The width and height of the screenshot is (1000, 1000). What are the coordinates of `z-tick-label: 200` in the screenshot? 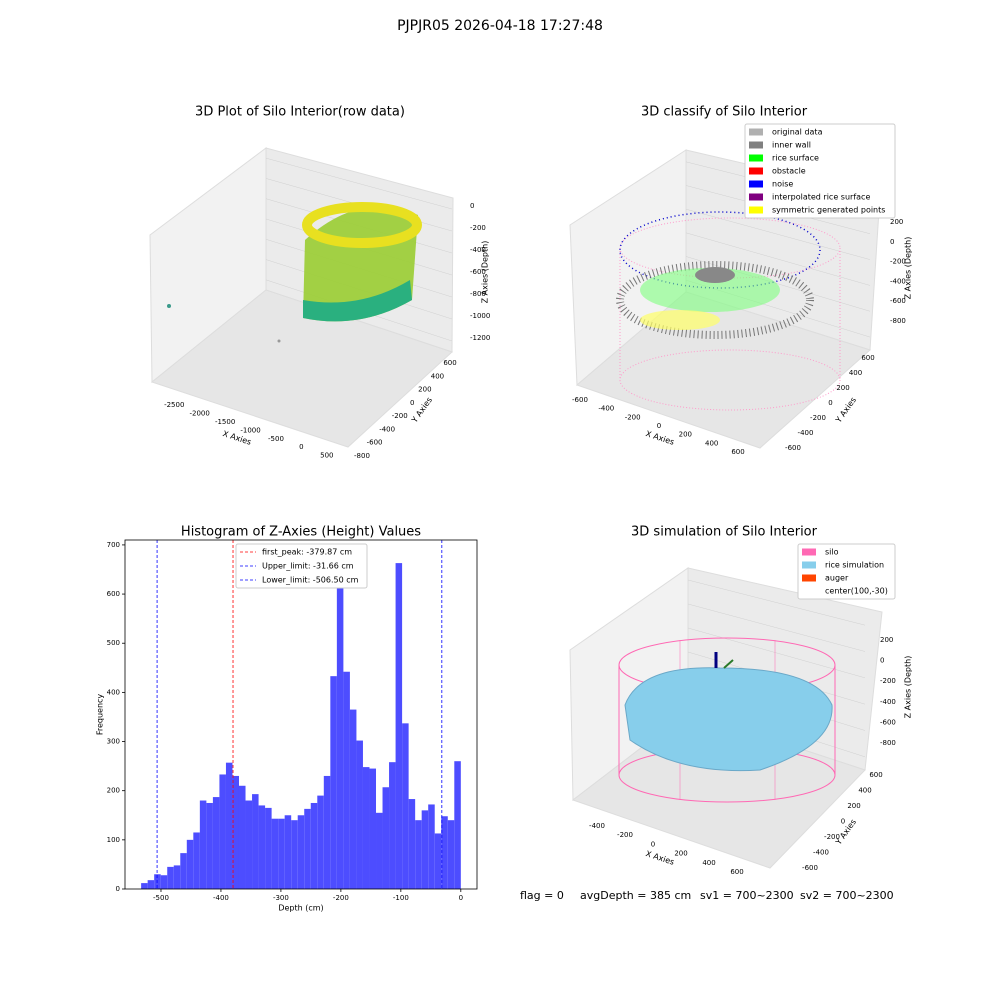 It's located at (886, 640).